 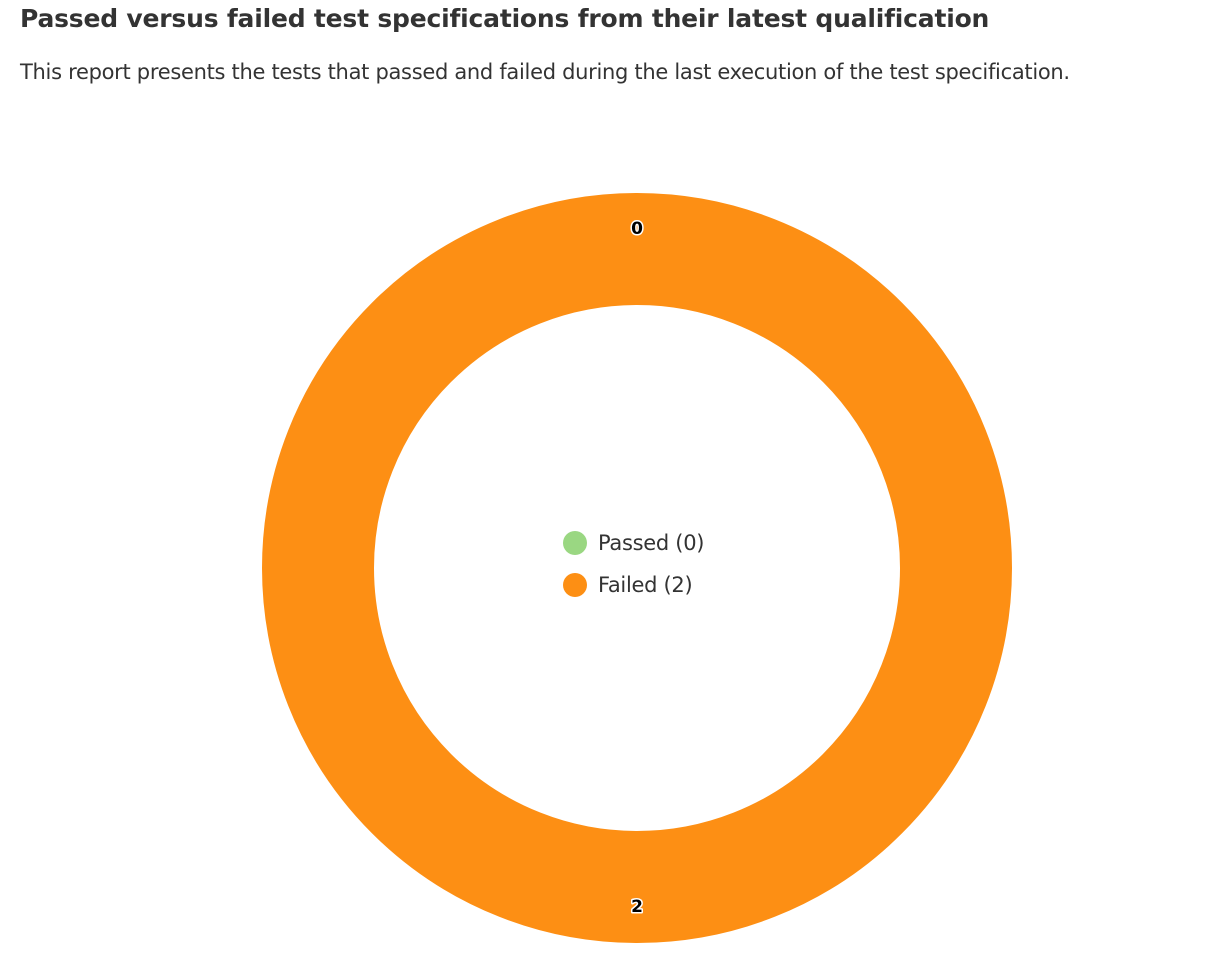 I want to click on legend-item-passed: Passed (0), so click(x=633, y=543).